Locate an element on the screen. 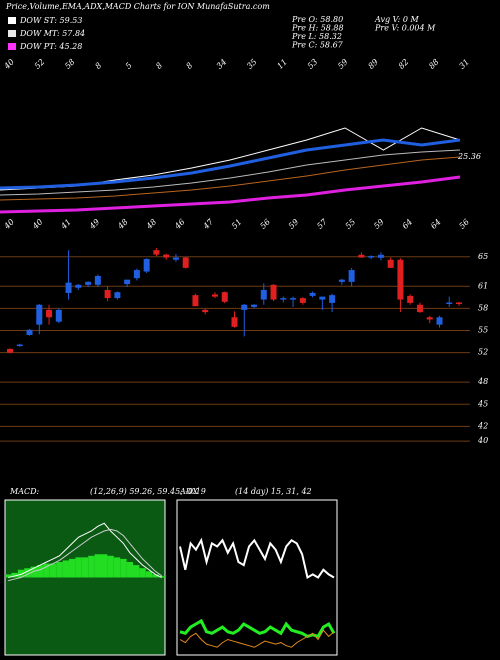  legend-label: DOW ST: 59.53 is located at coordinates (50, 20).